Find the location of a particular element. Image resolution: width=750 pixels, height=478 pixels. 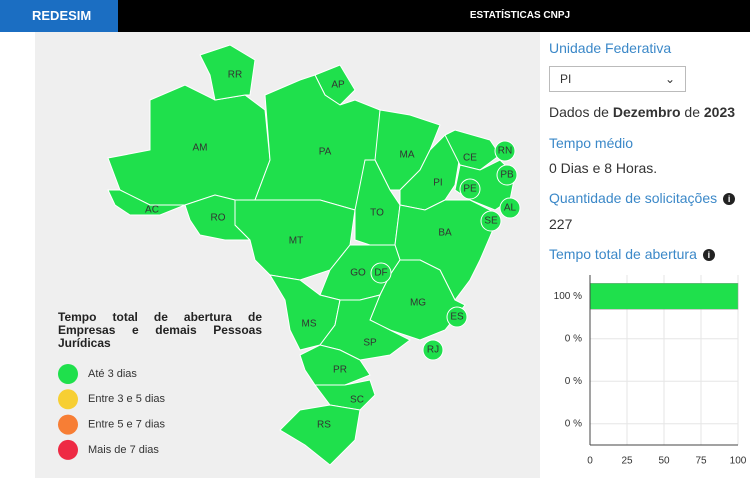

legend-label: Mais de 7 dias is located at coordinates (123, 450).